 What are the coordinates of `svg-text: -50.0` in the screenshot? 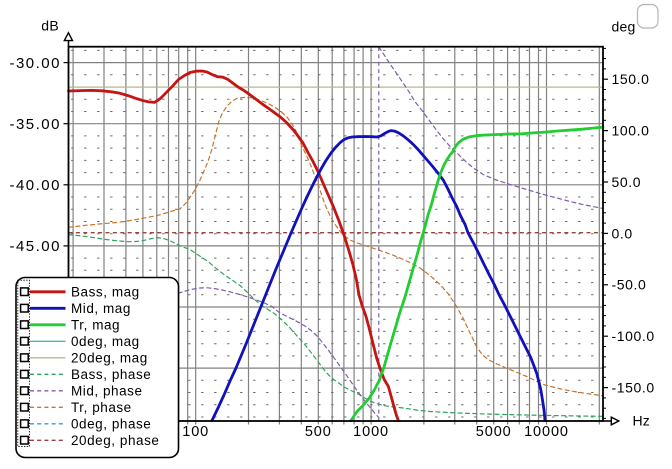 It's located at (629, 285).